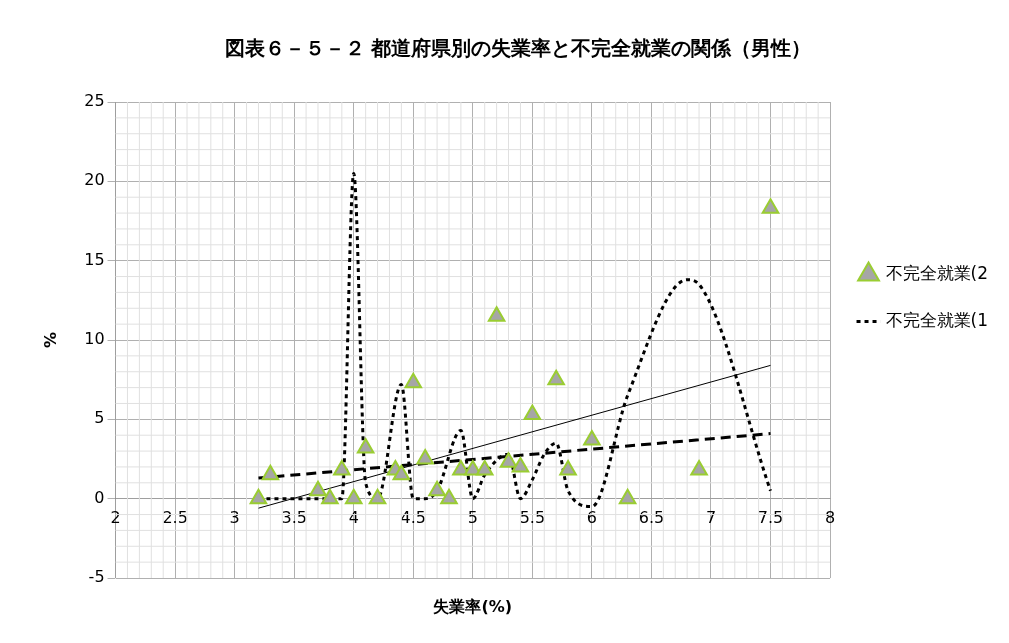  What do you see at coordinates (770, 518) in the screenshot?
I see `x-tick-label: 7.5` at bounding box center [770, 518].